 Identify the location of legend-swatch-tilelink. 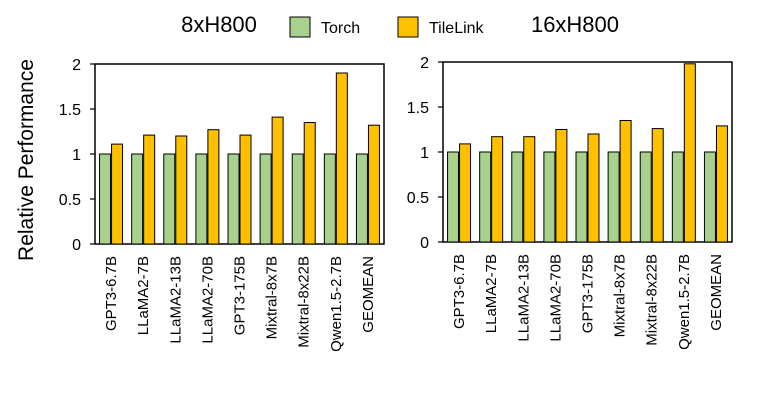
(408, 27).